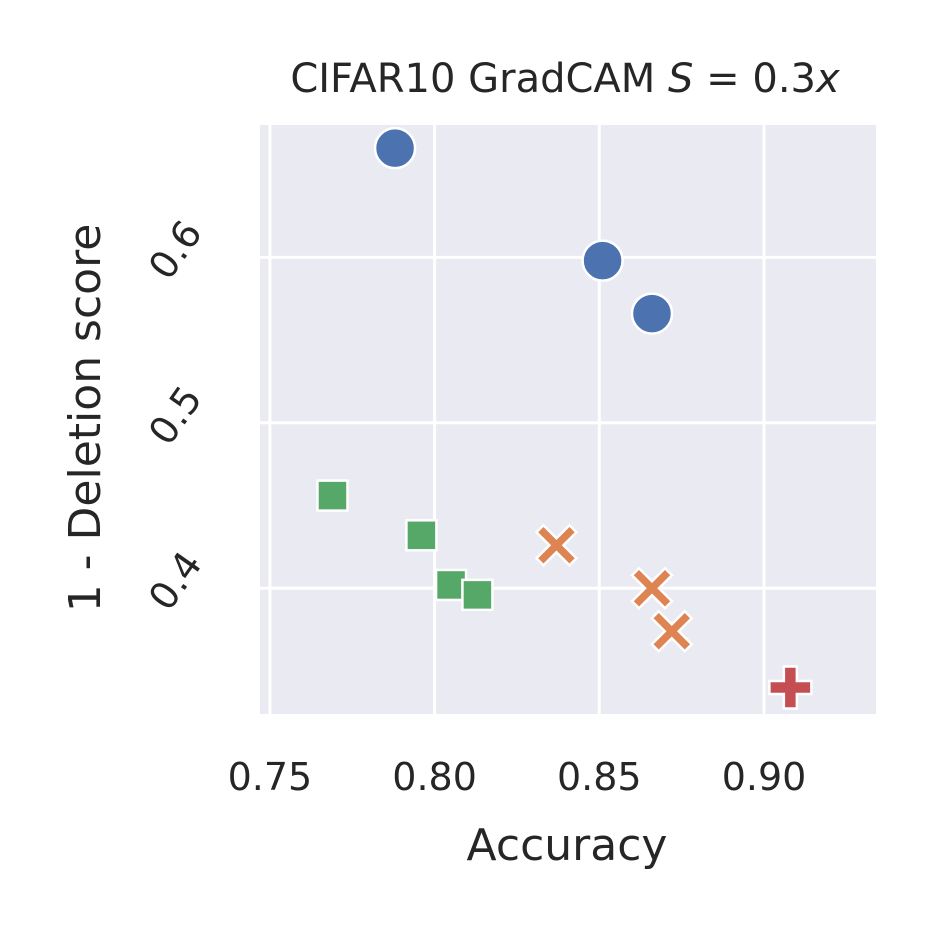 The height and width of the screenshot is (934, 934). What do you see at coordinates (434, 777) in the screenshot?
I see `x-tick-label: 0.80` at bounding box center [434, 777].